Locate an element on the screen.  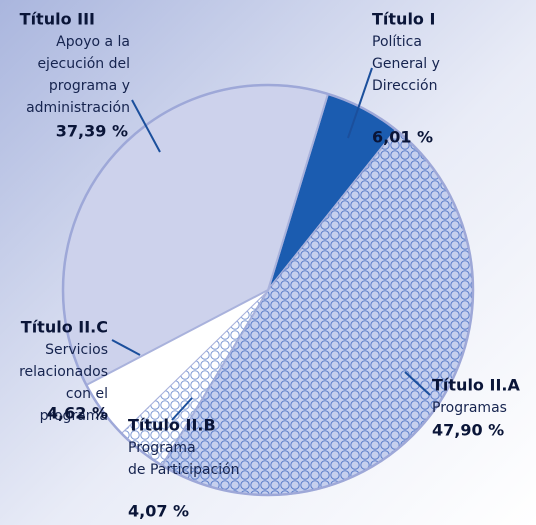
label-description: programa is located at coordinates (74, 416).